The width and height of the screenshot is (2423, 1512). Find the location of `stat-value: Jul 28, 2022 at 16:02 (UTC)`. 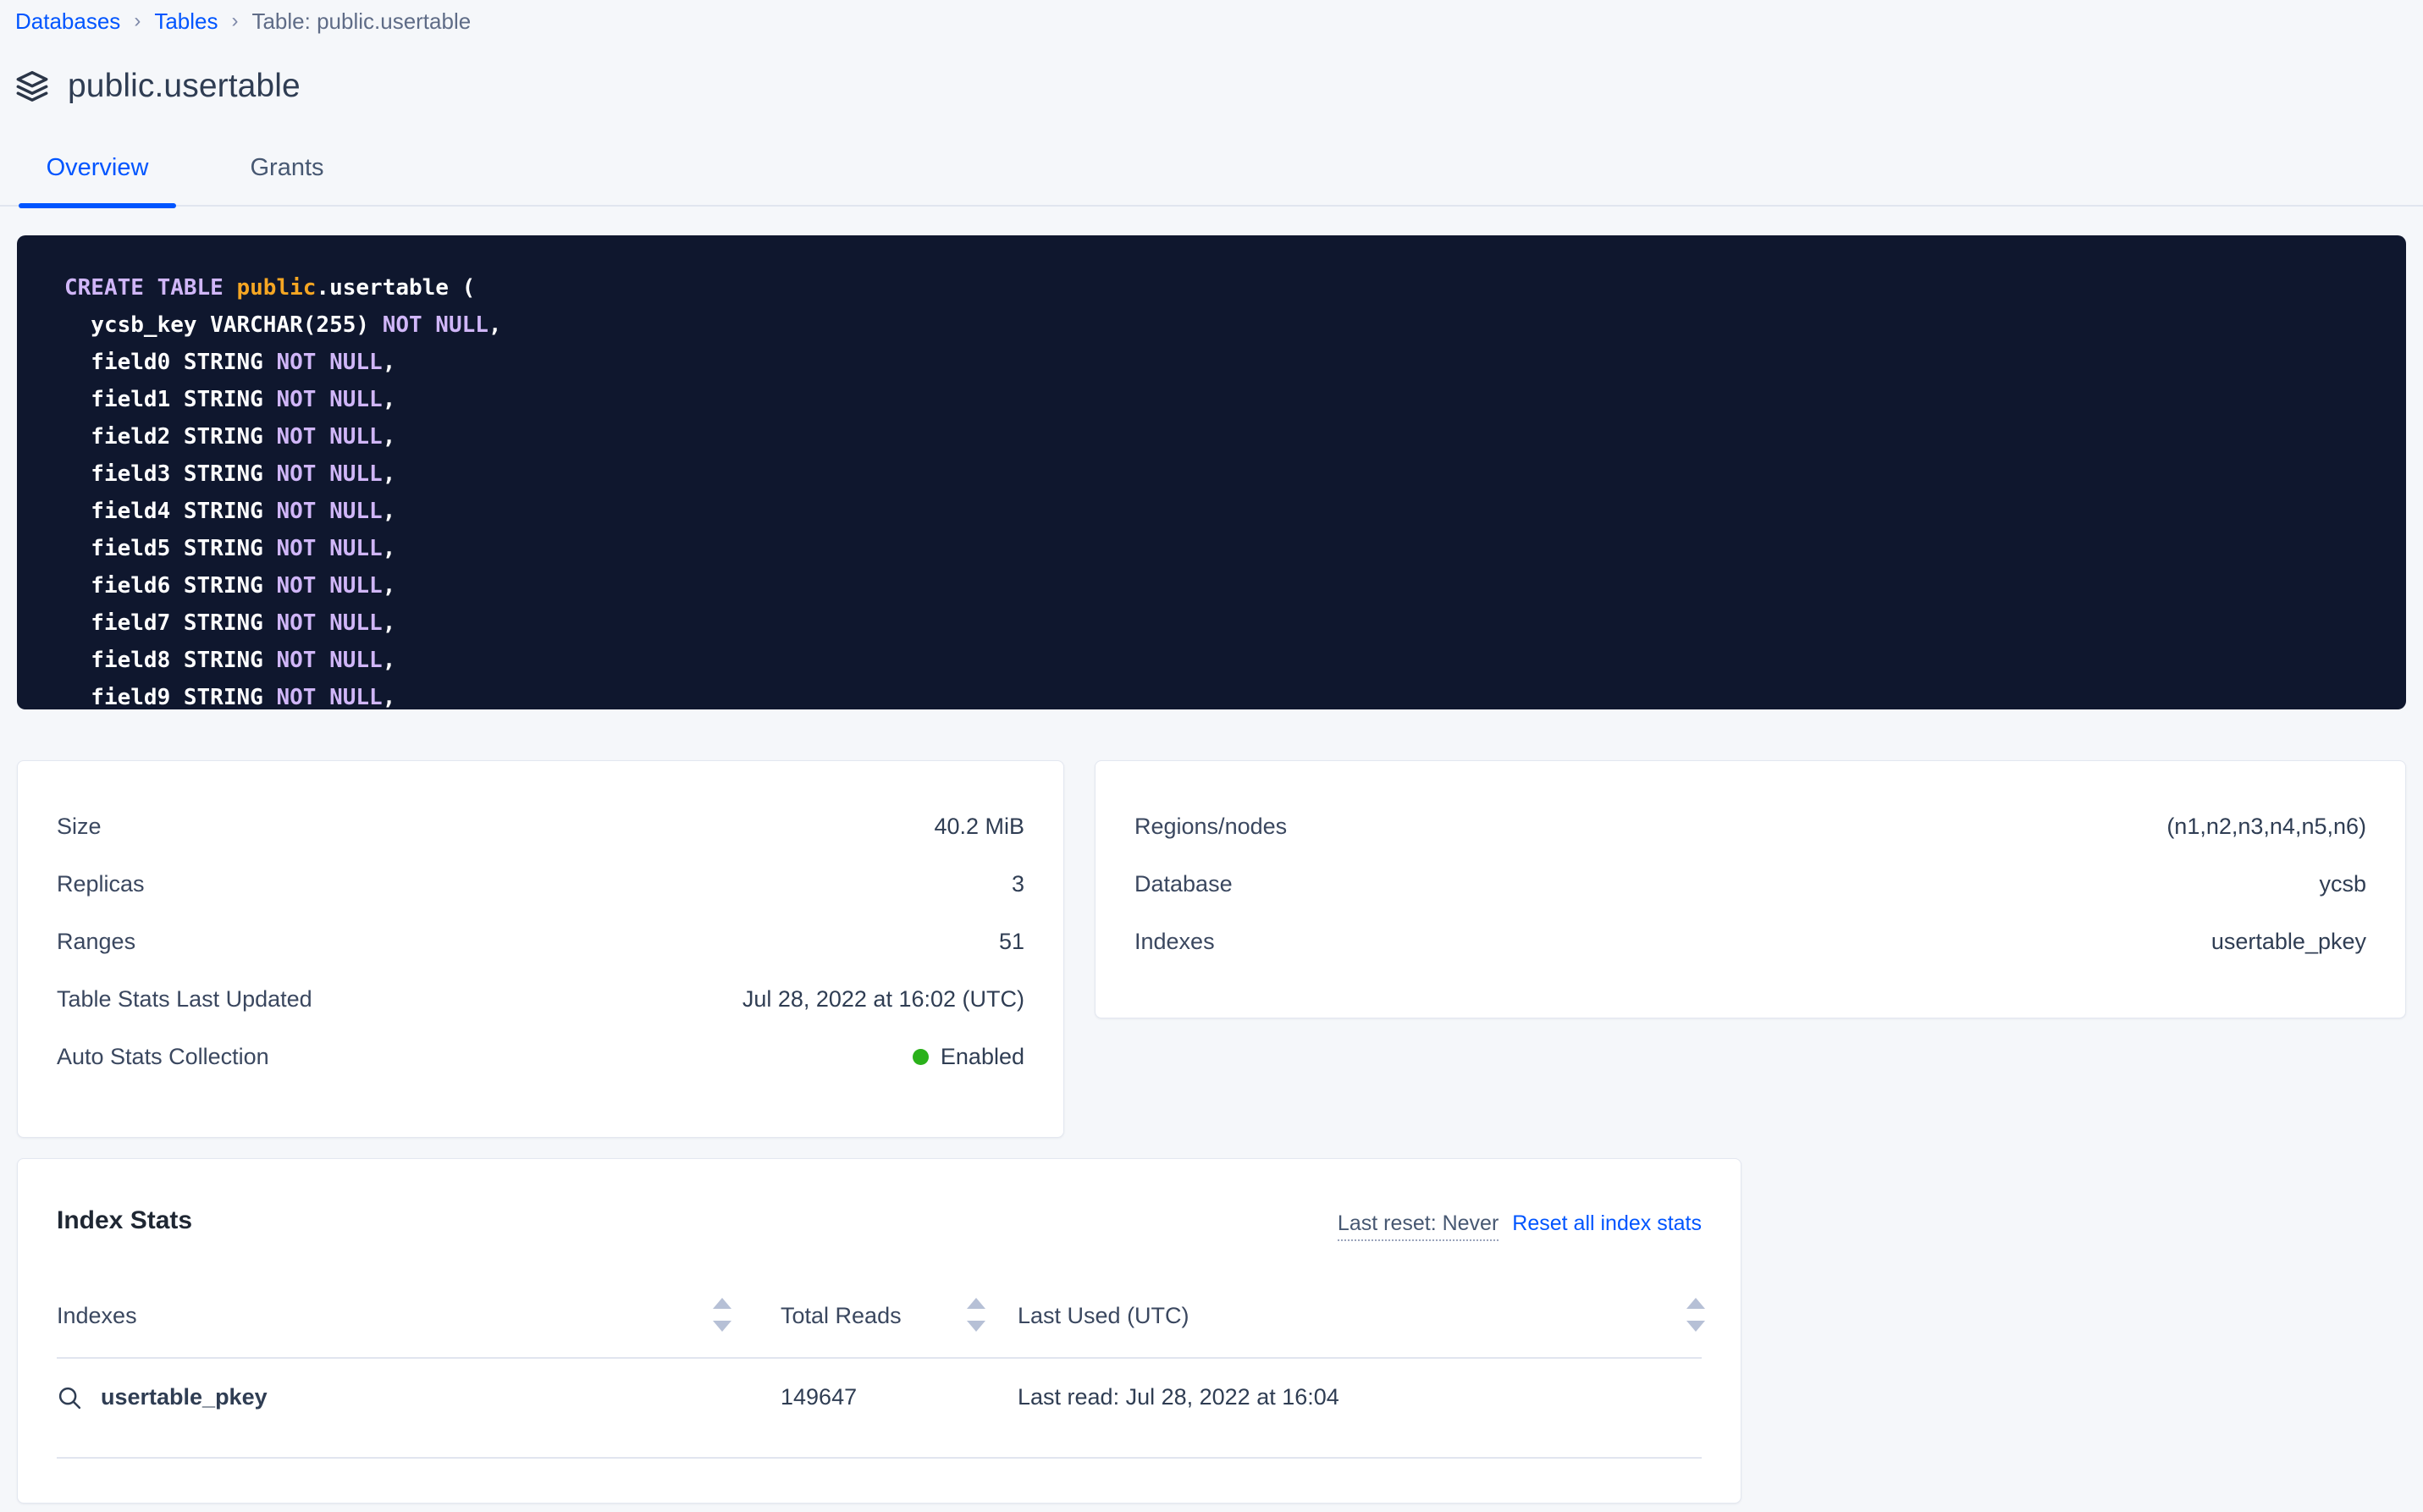

stat-value: Jul 28, 2022 at 16:02 (UTC) is located at coordinates (883, 998).